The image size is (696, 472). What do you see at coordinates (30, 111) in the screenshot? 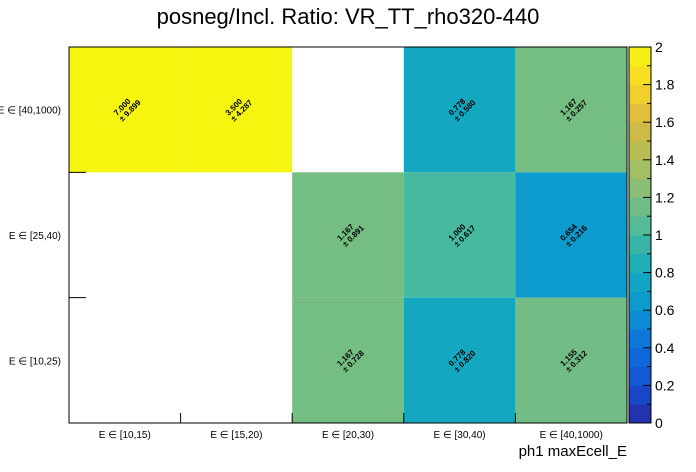
I see `y-tick-label: E ∈ [40,1000)` at bounding box center [30, 111].